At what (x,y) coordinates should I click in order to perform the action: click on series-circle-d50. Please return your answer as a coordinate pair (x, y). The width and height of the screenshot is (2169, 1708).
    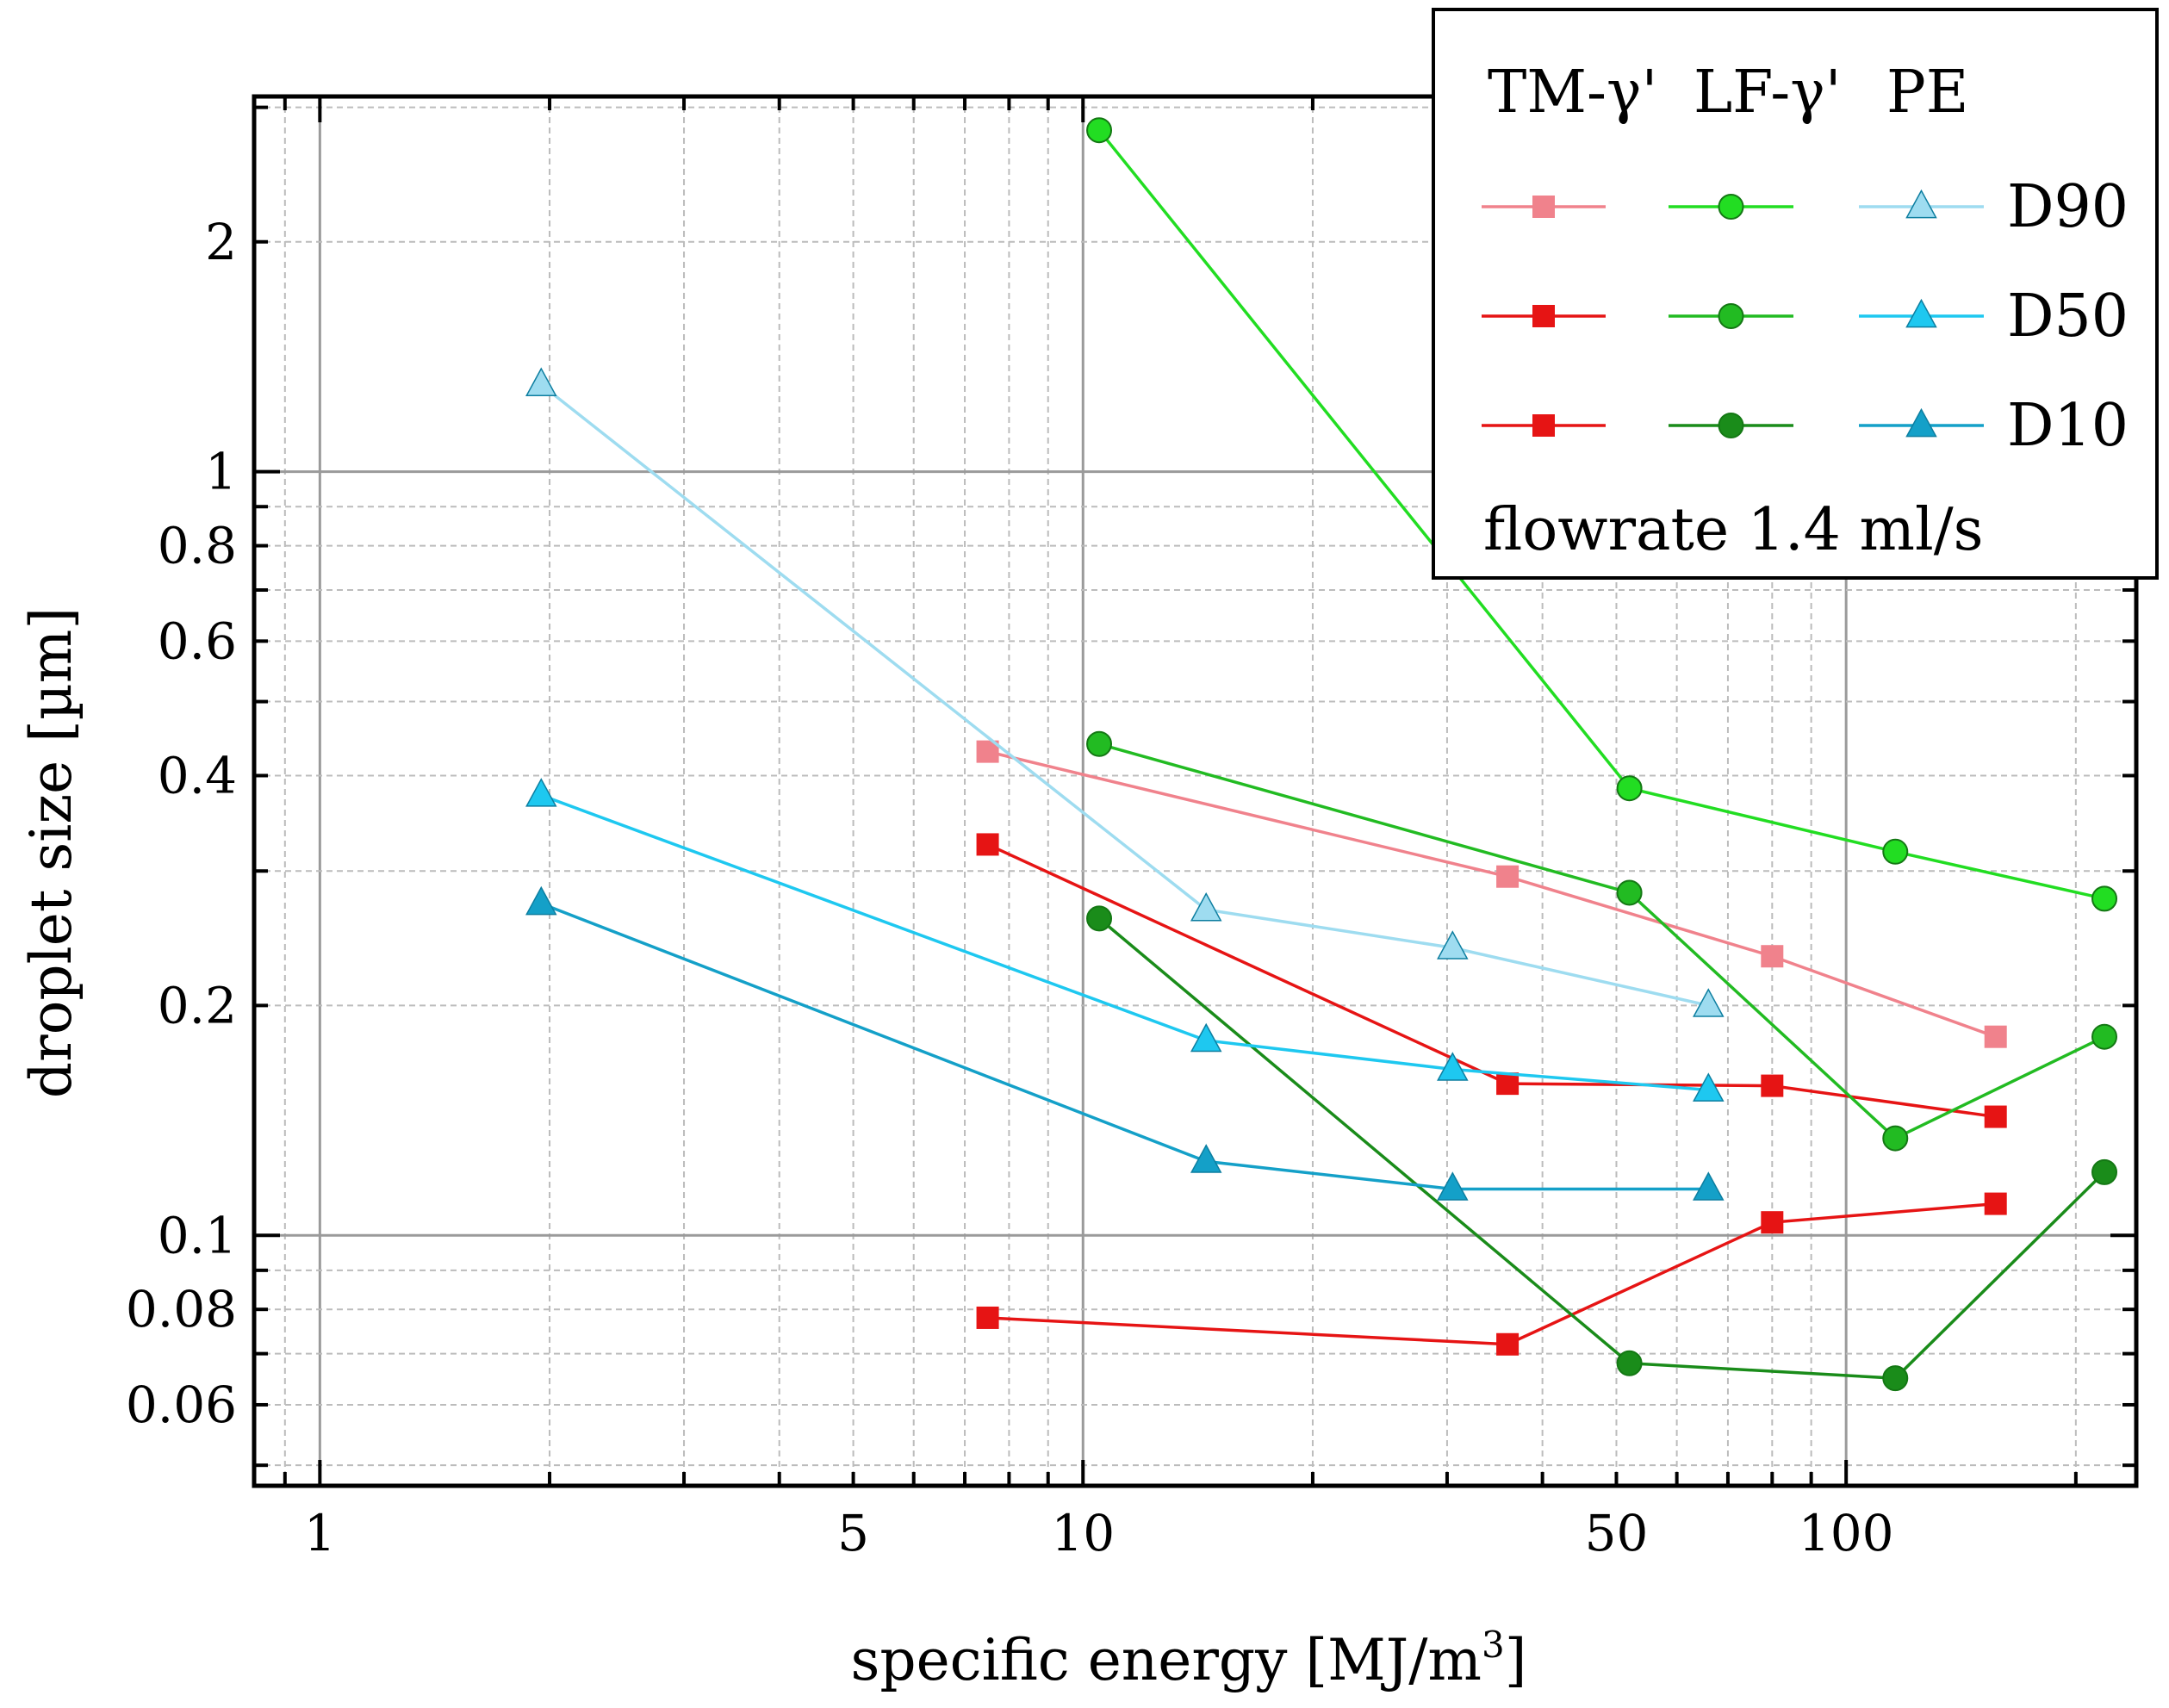
    Looking at the image, I should click on (1602, 941).